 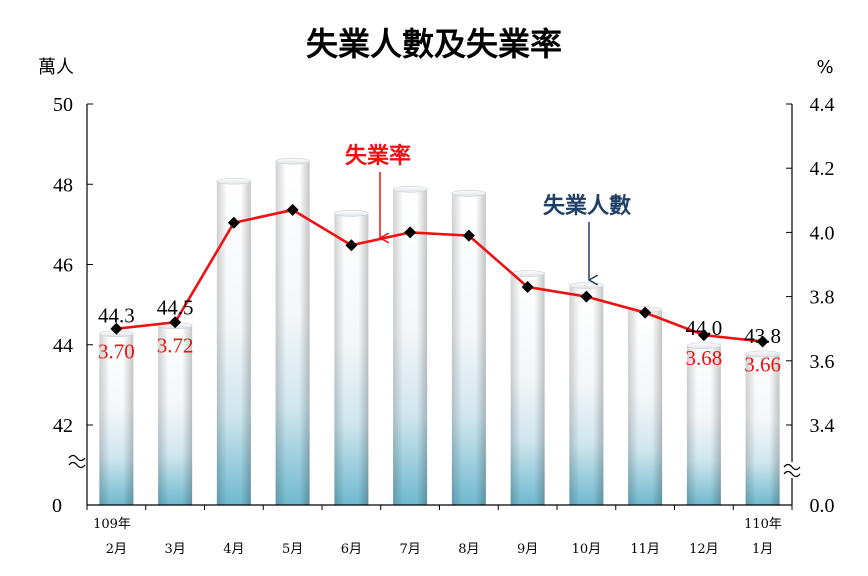 What do you see at coordinates (292, 549) in the screenshot?
I see `category-label: 5月` at bounding box center [292, 549].